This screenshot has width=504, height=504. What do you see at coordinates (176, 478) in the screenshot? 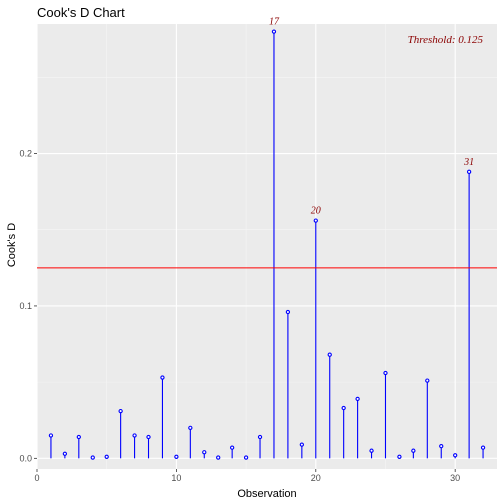
I see `x-tick-label: 10` at bounding box center [176, 478].